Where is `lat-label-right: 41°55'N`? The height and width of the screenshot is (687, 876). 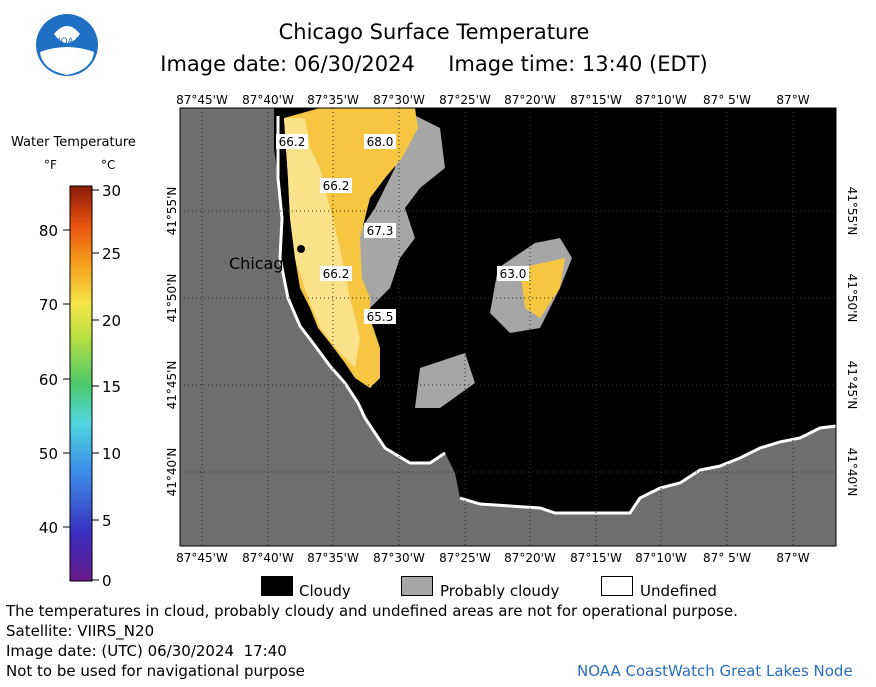 lat-label-right: 41°55'N is located at coordinates (852, 211).